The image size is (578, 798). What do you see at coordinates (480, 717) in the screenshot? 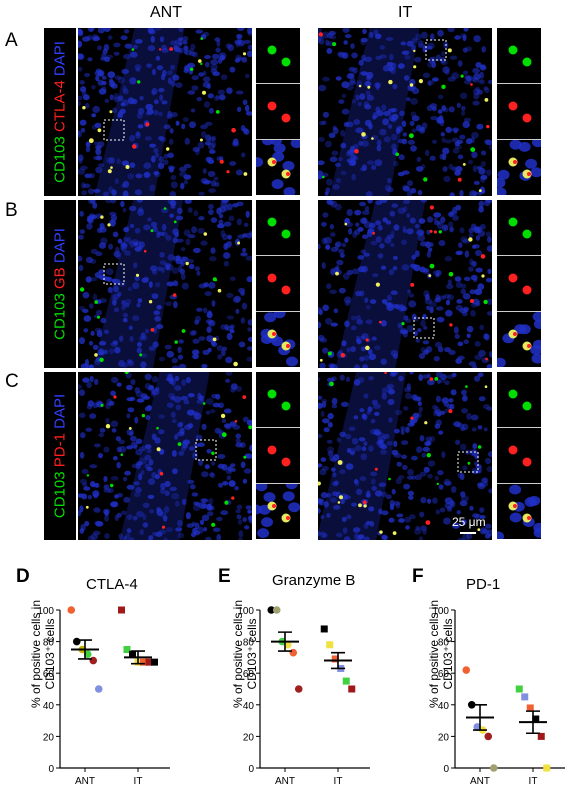
I see `sem-bar-ant` at bounding box center [480, 717].